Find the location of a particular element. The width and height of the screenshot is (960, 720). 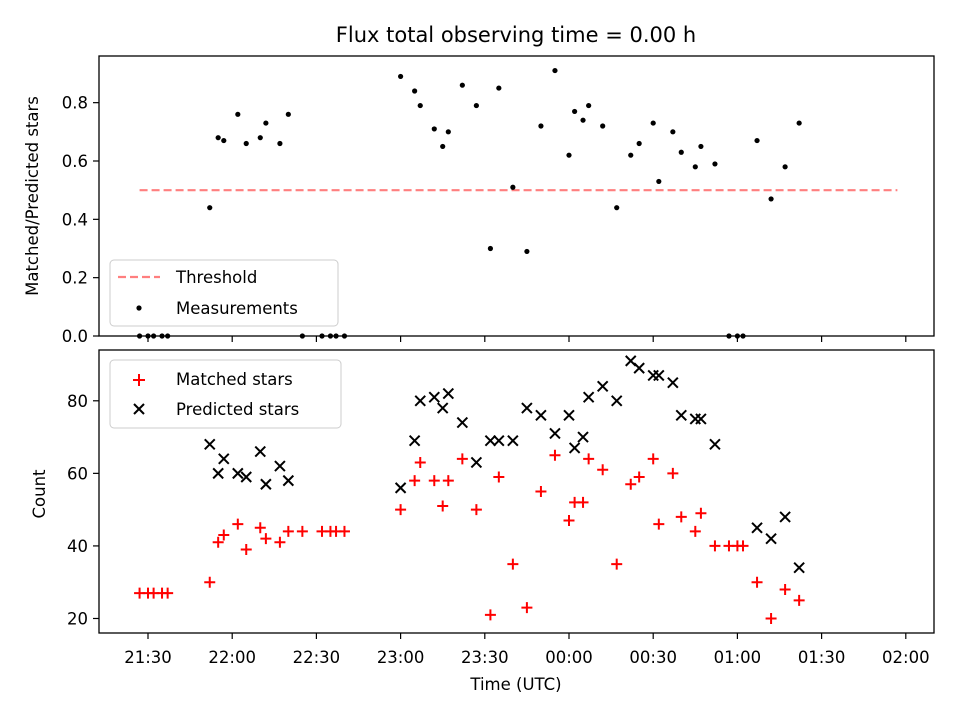

xtick-label: 23:00 is located at coordinates (401, 657).